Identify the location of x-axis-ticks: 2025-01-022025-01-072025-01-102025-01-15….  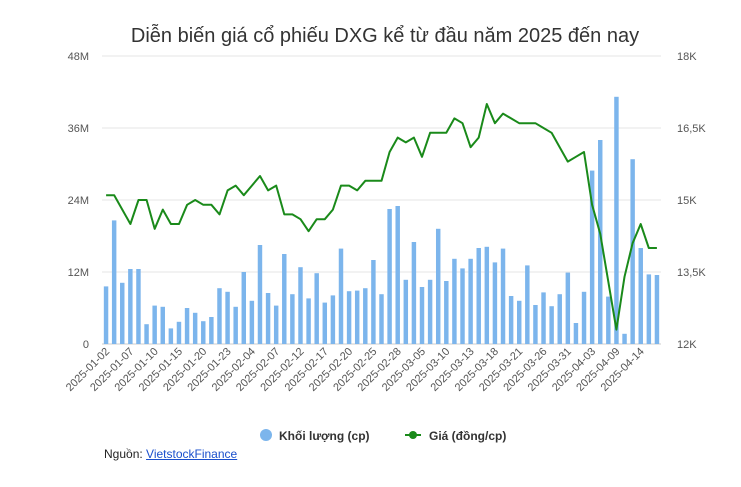
(355, 370).